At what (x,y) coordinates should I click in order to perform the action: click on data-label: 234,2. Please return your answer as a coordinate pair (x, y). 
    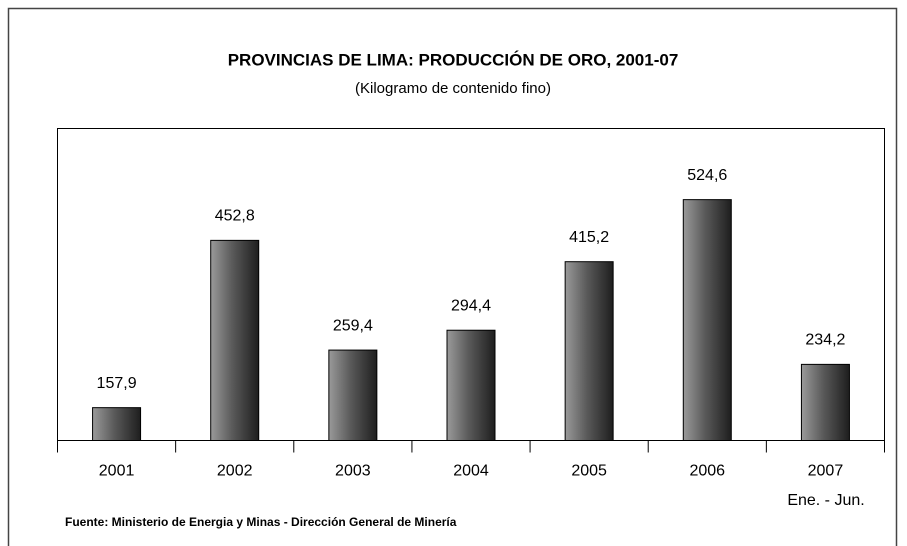
    Looking at the image, I should click on (825, 340).